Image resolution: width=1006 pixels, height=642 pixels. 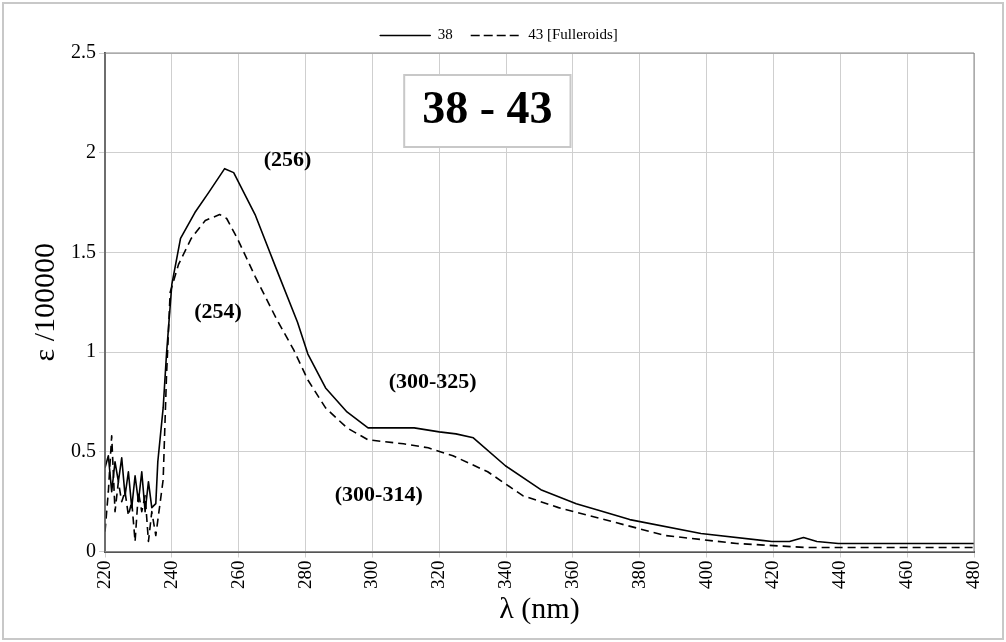 I want to click on x-axis-title: λ (nm), so click(x=539, y=607).